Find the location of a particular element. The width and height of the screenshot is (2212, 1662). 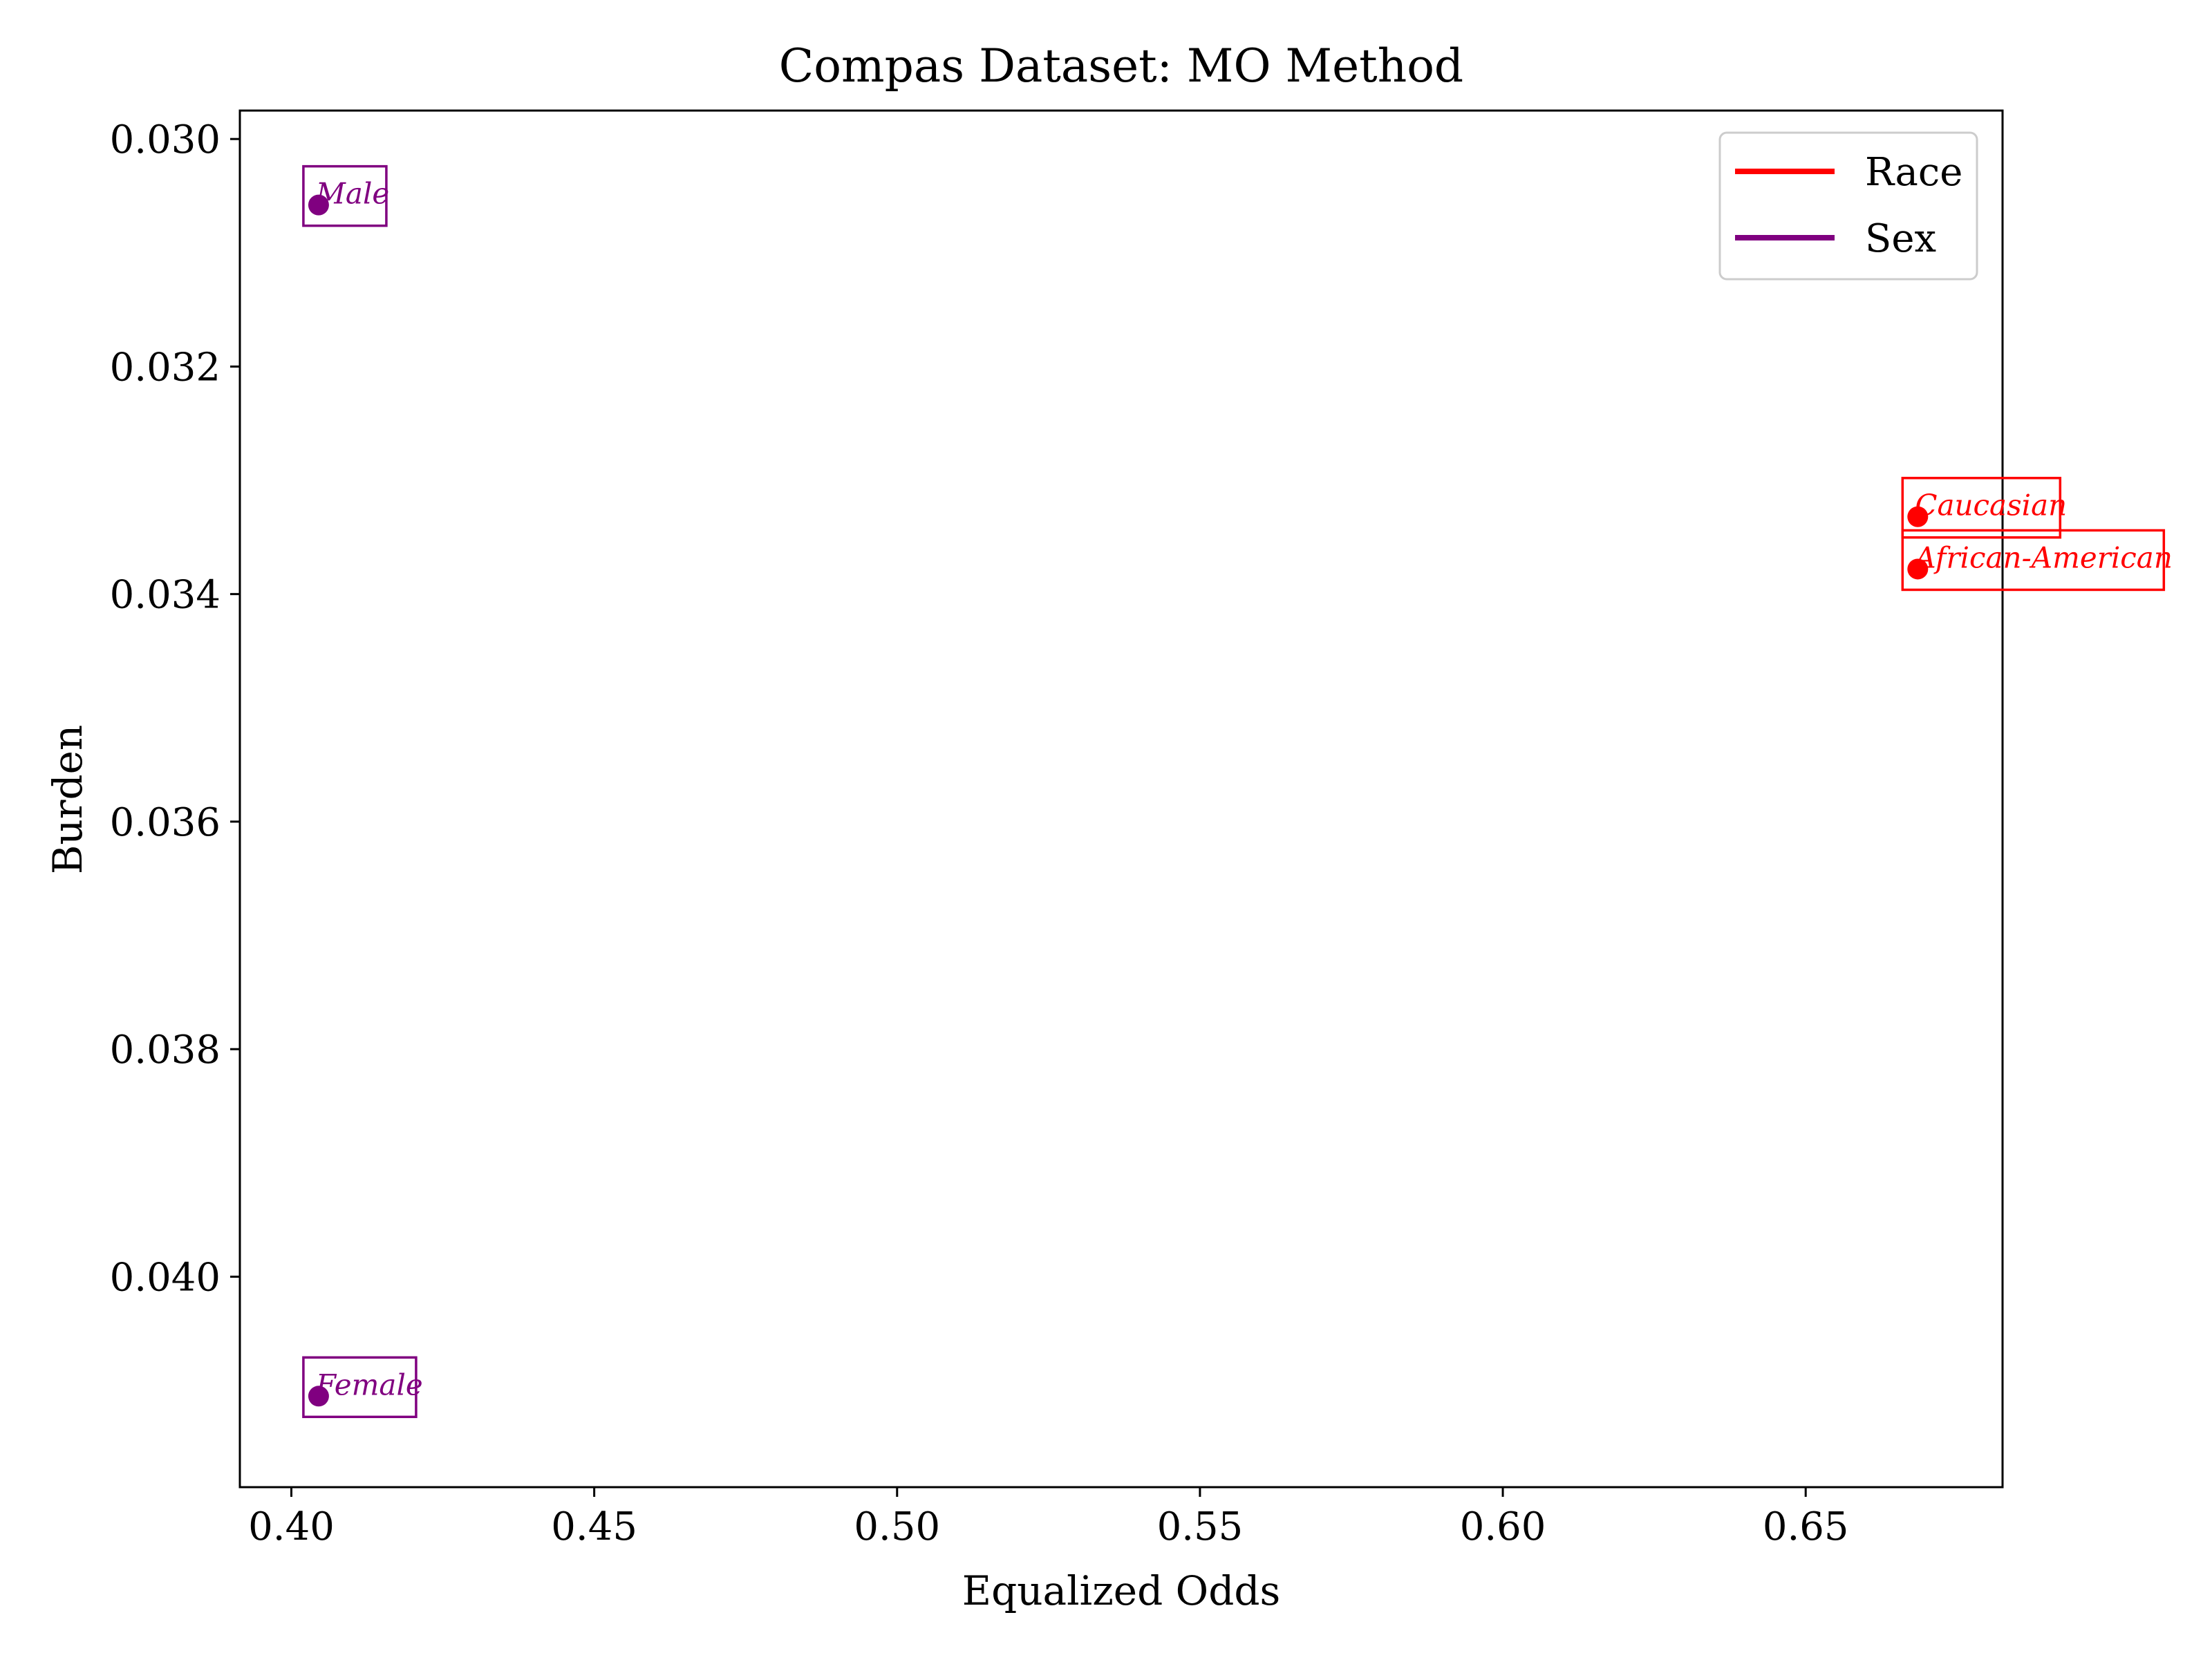

legend: Race Sex is located at coordinates (1848, 206).